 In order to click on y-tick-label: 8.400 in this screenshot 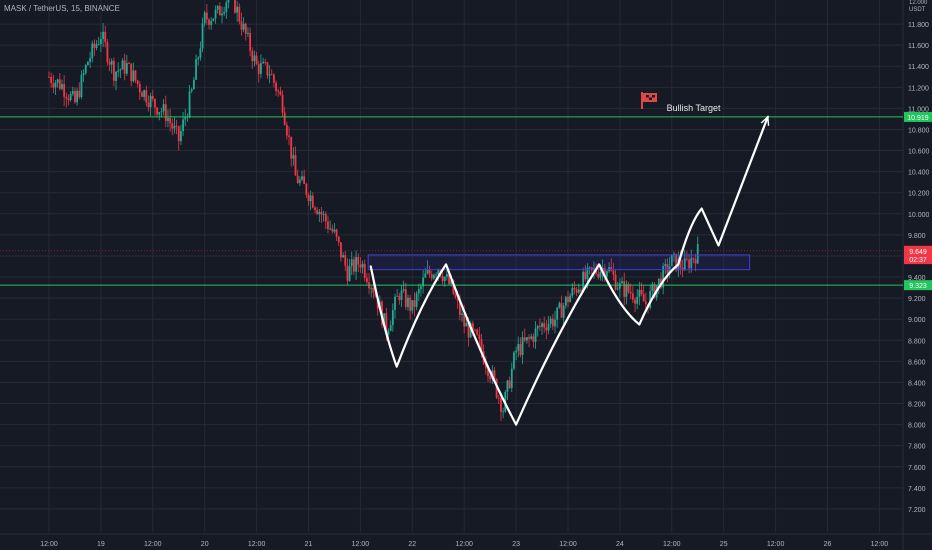, I will do `click(917, 383)`.